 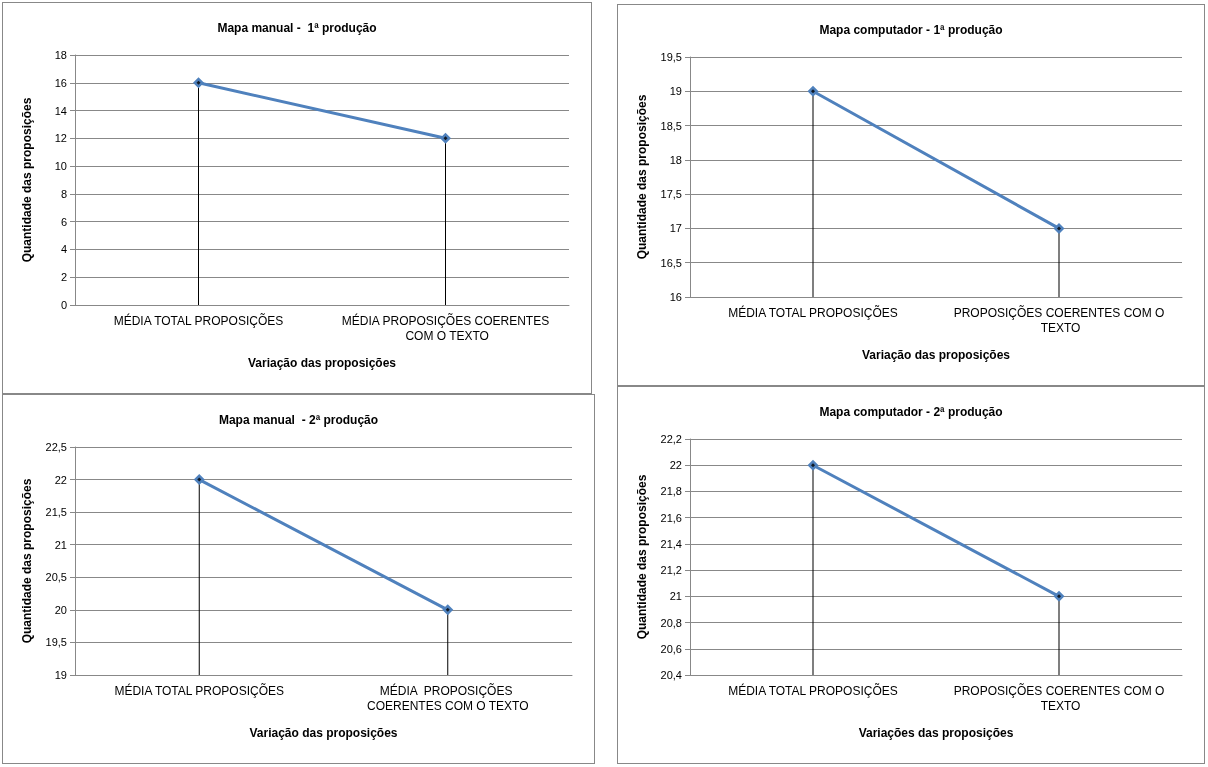 I want to click on y-tick-label: 20,5, so click(x=56, y=577).